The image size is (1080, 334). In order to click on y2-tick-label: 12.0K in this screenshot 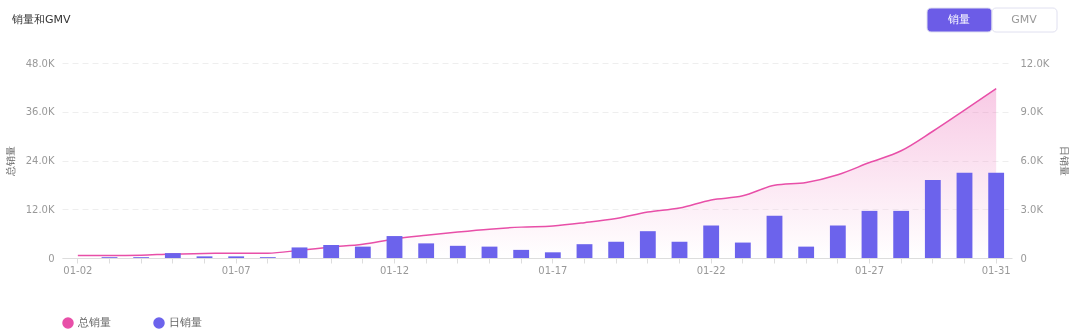, I will do `click(1035, 63)`.